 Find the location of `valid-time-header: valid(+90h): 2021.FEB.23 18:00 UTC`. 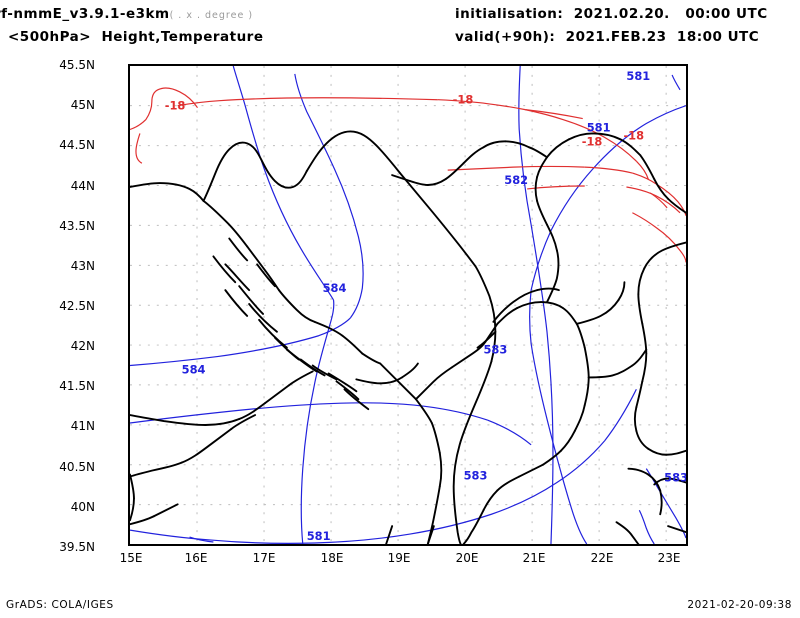

valid-time-header: valid(+90h): 2021.FEB.23 18:00 UTC is located at coordinates (607, 37).